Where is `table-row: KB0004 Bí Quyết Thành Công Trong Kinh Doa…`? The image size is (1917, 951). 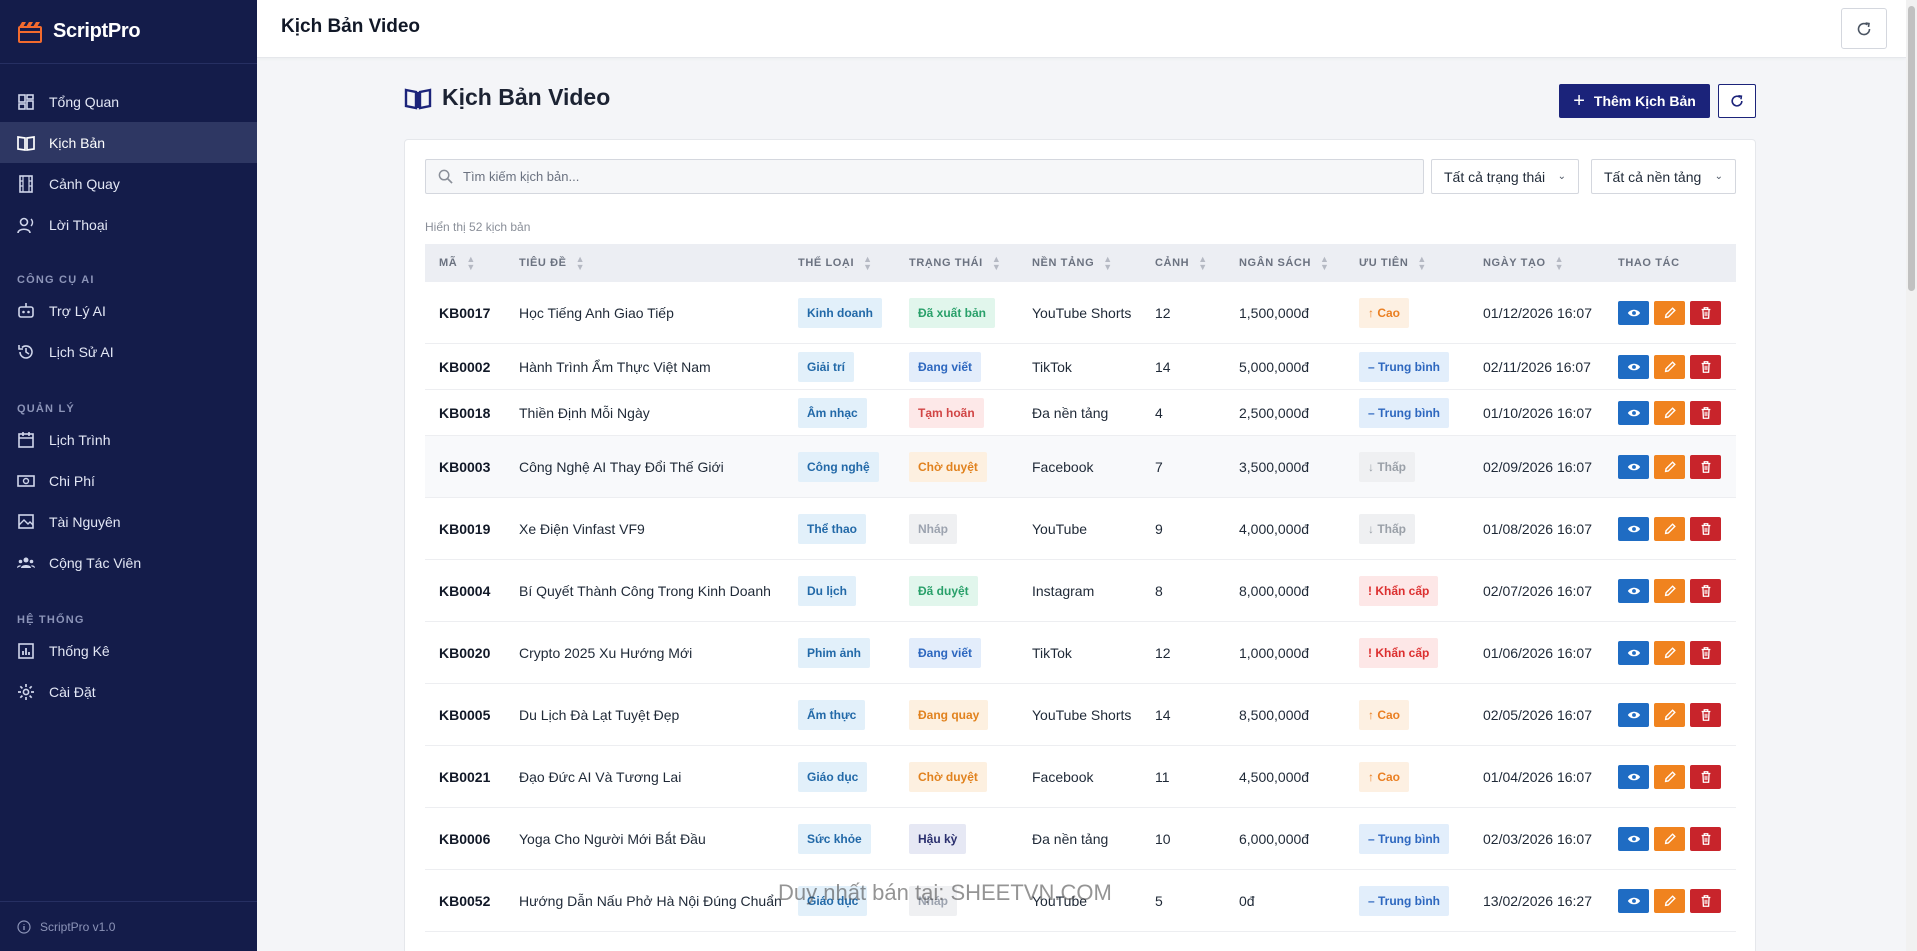
table-row: KB0004 Bí Quyết Thành Công Trong Kinh Doa… is located at coordinates (1080, 591).